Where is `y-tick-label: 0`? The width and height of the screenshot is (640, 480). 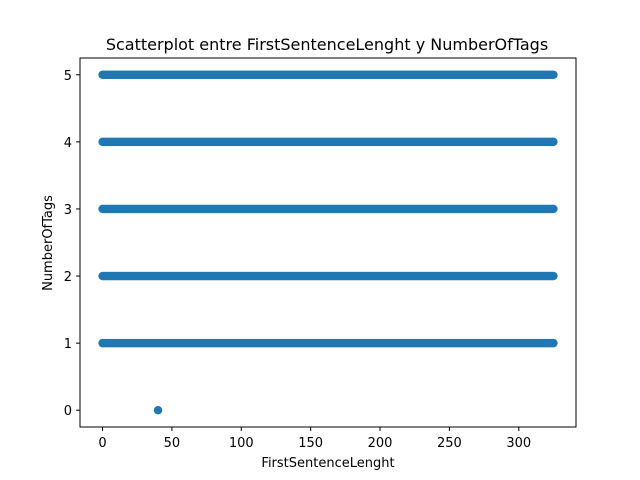 y-tick-label: 0 is located at coordinates (68, 411).